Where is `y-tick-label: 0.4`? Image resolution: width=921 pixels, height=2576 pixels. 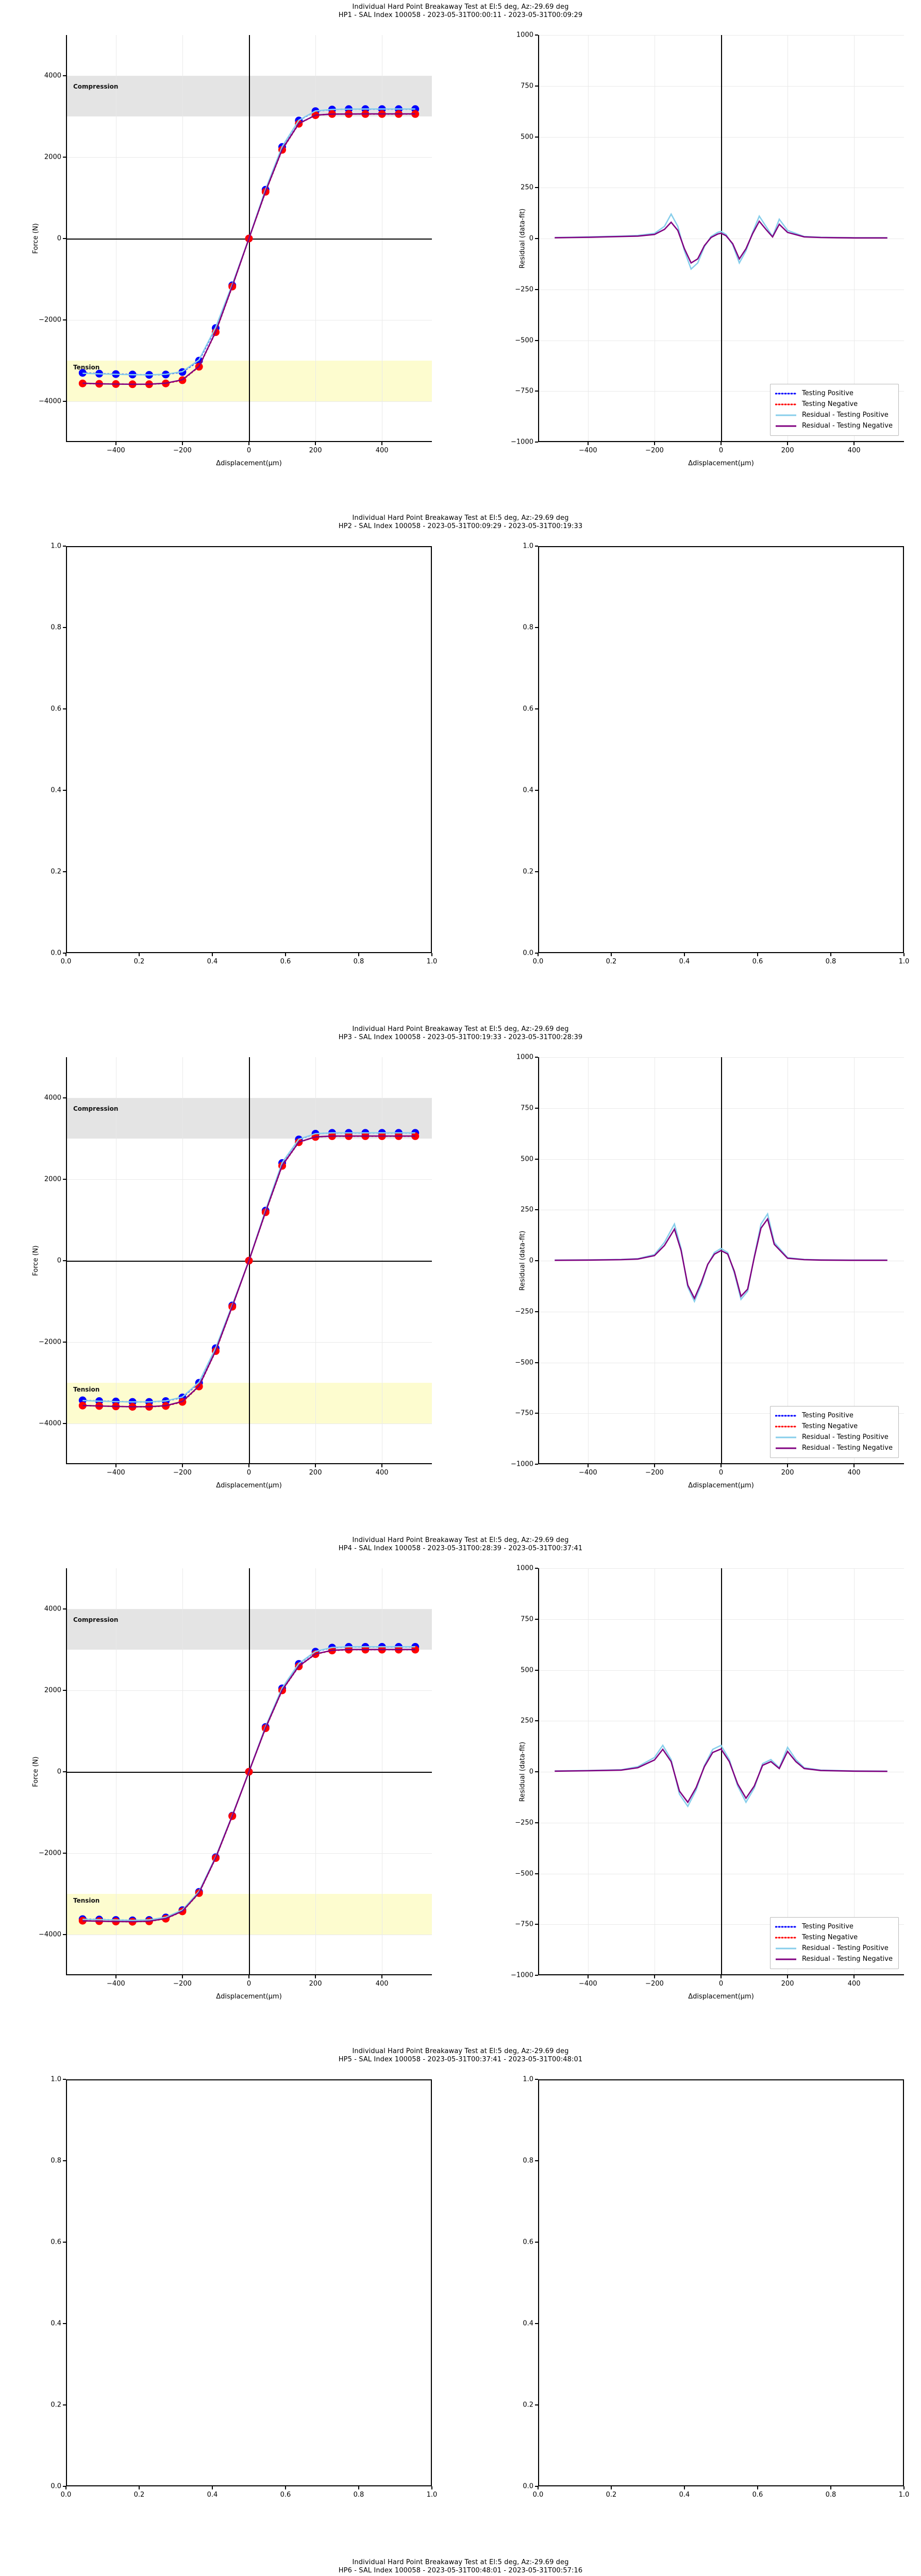
y-tick-label: 0.4 is located at coordinates (528, 2323).